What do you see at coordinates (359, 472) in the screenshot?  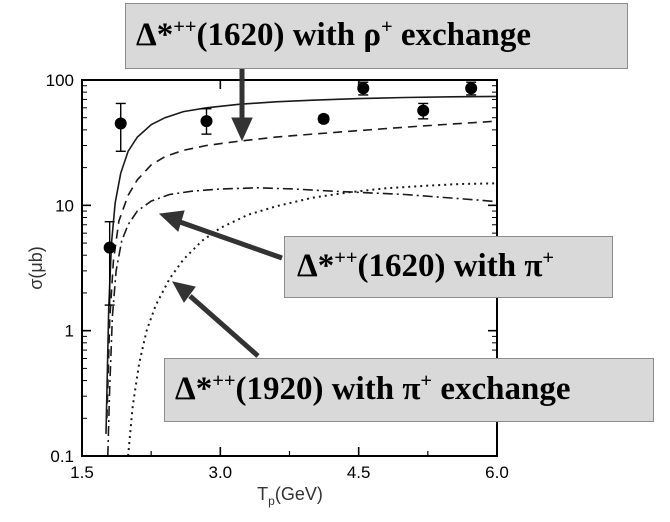 I see `x-tick-label: 4.5` at bounding box center [359, 472].